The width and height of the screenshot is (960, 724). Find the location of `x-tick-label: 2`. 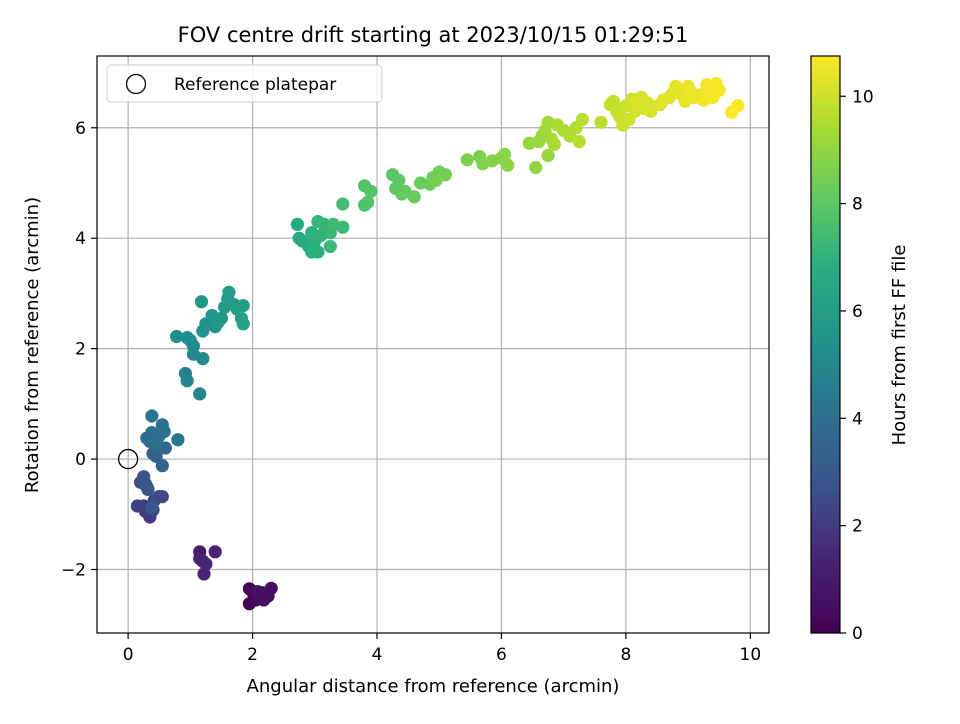

x-tick-label: 2 is located at coordinates (252, 655).